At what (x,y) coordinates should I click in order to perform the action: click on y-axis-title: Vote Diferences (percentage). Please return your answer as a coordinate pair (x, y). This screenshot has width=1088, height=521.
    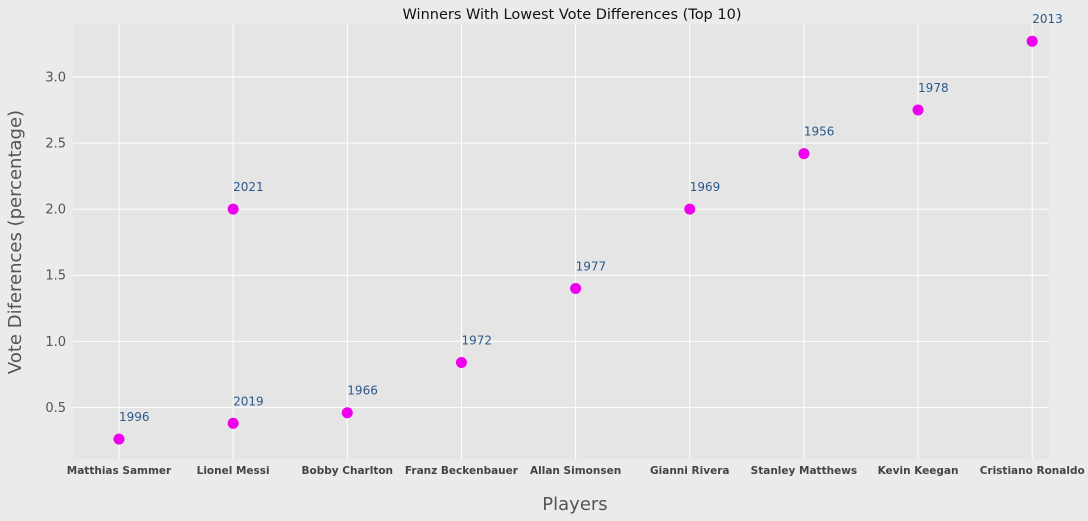
    Looking at the image, I should click on (15, 242).